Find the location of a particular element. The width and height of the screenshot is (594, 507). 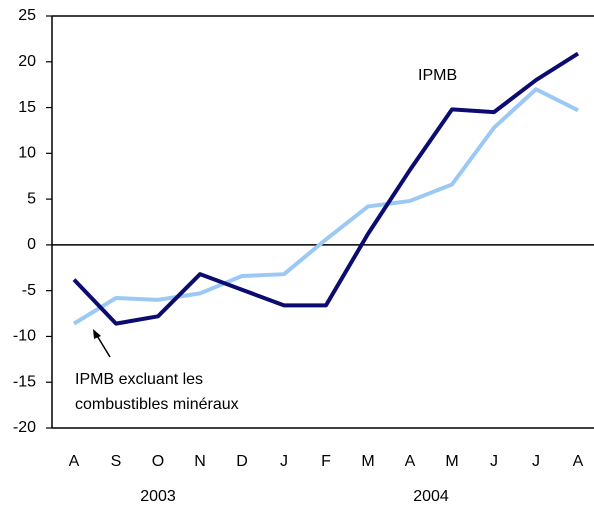

y-tick-label: 25 is located at coordinates (27, 15).